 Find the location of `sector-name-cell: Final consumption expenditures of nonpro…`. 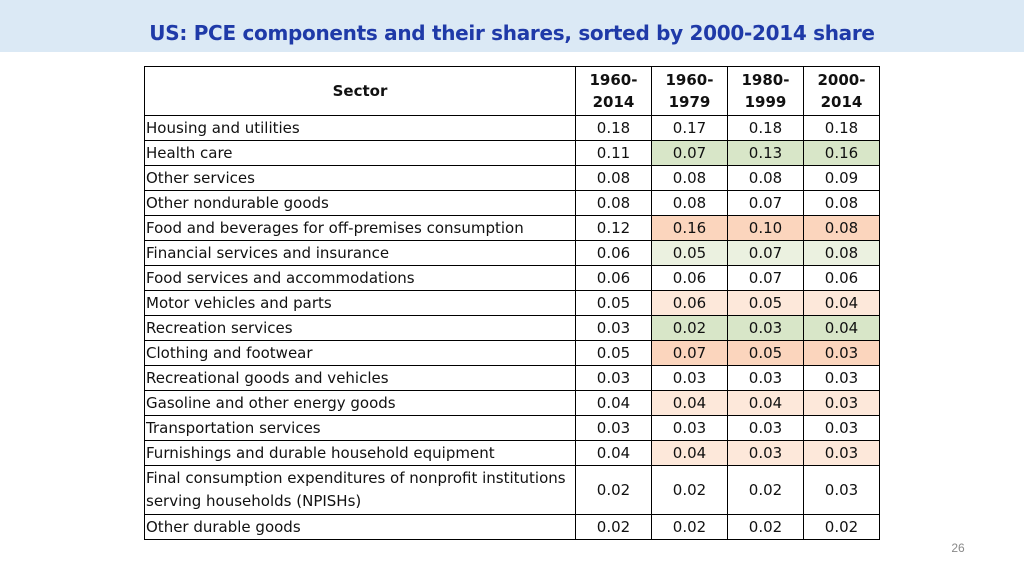

sector-name-cell: Final consumption expenditures of nonpro… is located at coordinates (360, 490).